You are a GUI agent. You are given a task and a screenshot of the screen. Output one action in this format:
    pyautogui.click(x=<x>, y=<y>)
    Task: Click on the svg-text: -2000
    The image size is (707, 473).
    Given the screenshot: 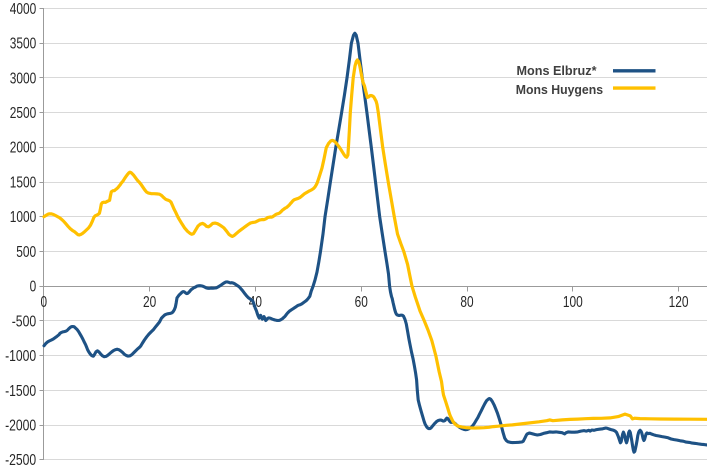 What is the action you would take?
    pyautogui.click(x=20, y=425)
    